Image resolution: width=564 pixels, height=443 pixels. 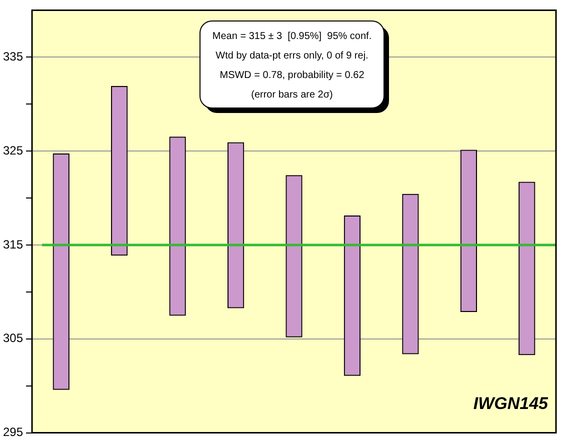 I want to click on y-tick-label: 335, so click(x=13, y=56).